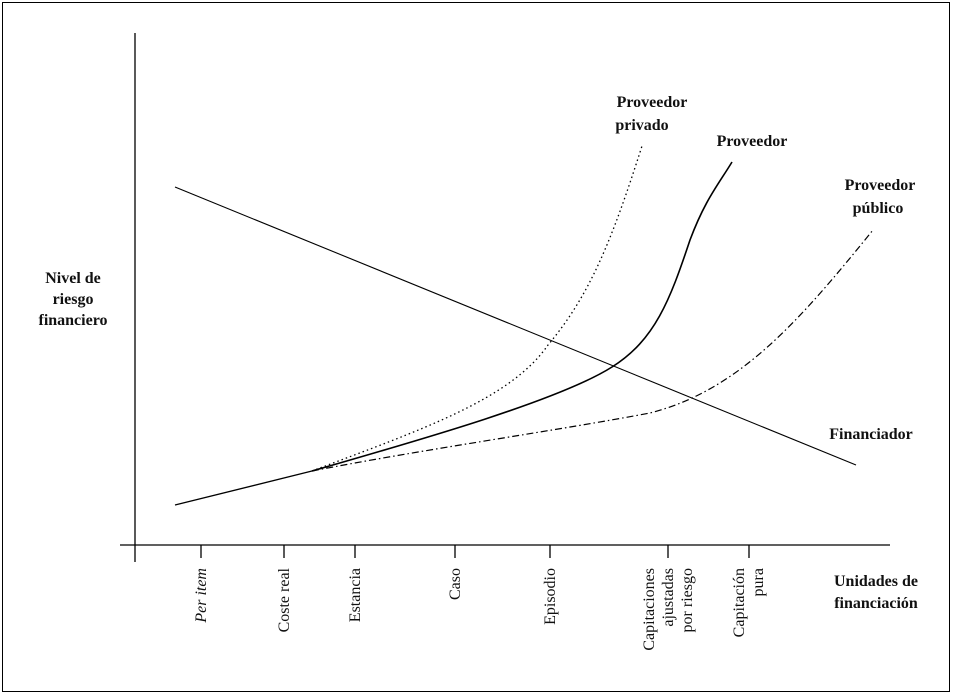  What do you see at coordinates (749, 602) in the screenshot?
I see `tick-label-capitacion-pura: Capitación pura` at bounding box center [749, 602].